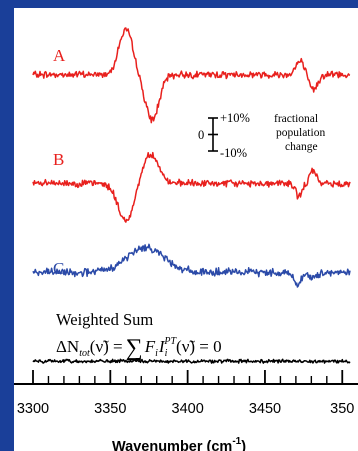  What do you see at coordinates (170, 341) in the screenshot?
I see `equation-factor-i-superscript: PT` at bounding box center [170, 341].